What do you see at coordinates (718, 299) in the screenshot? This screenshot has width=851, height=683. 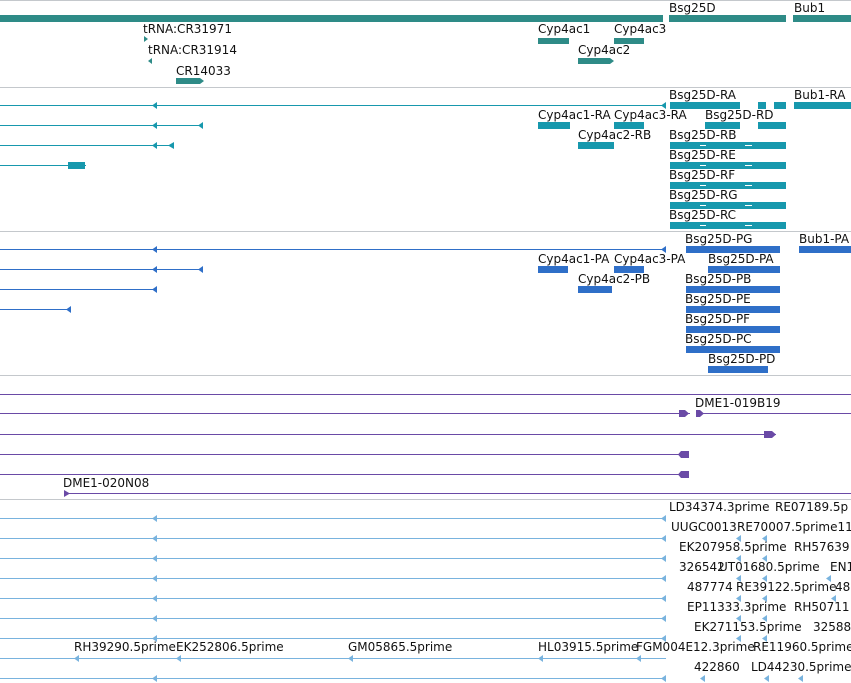 I see `protein-label: Bsg25D-PE` at bounding box center [718, 299].